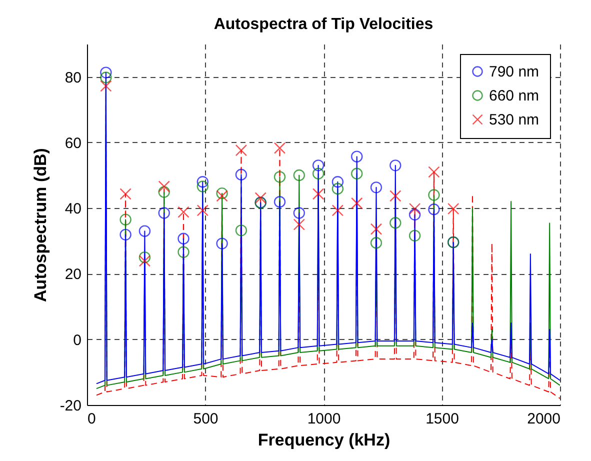  I want to click on y-tick-label: 20, so click(73, 275).